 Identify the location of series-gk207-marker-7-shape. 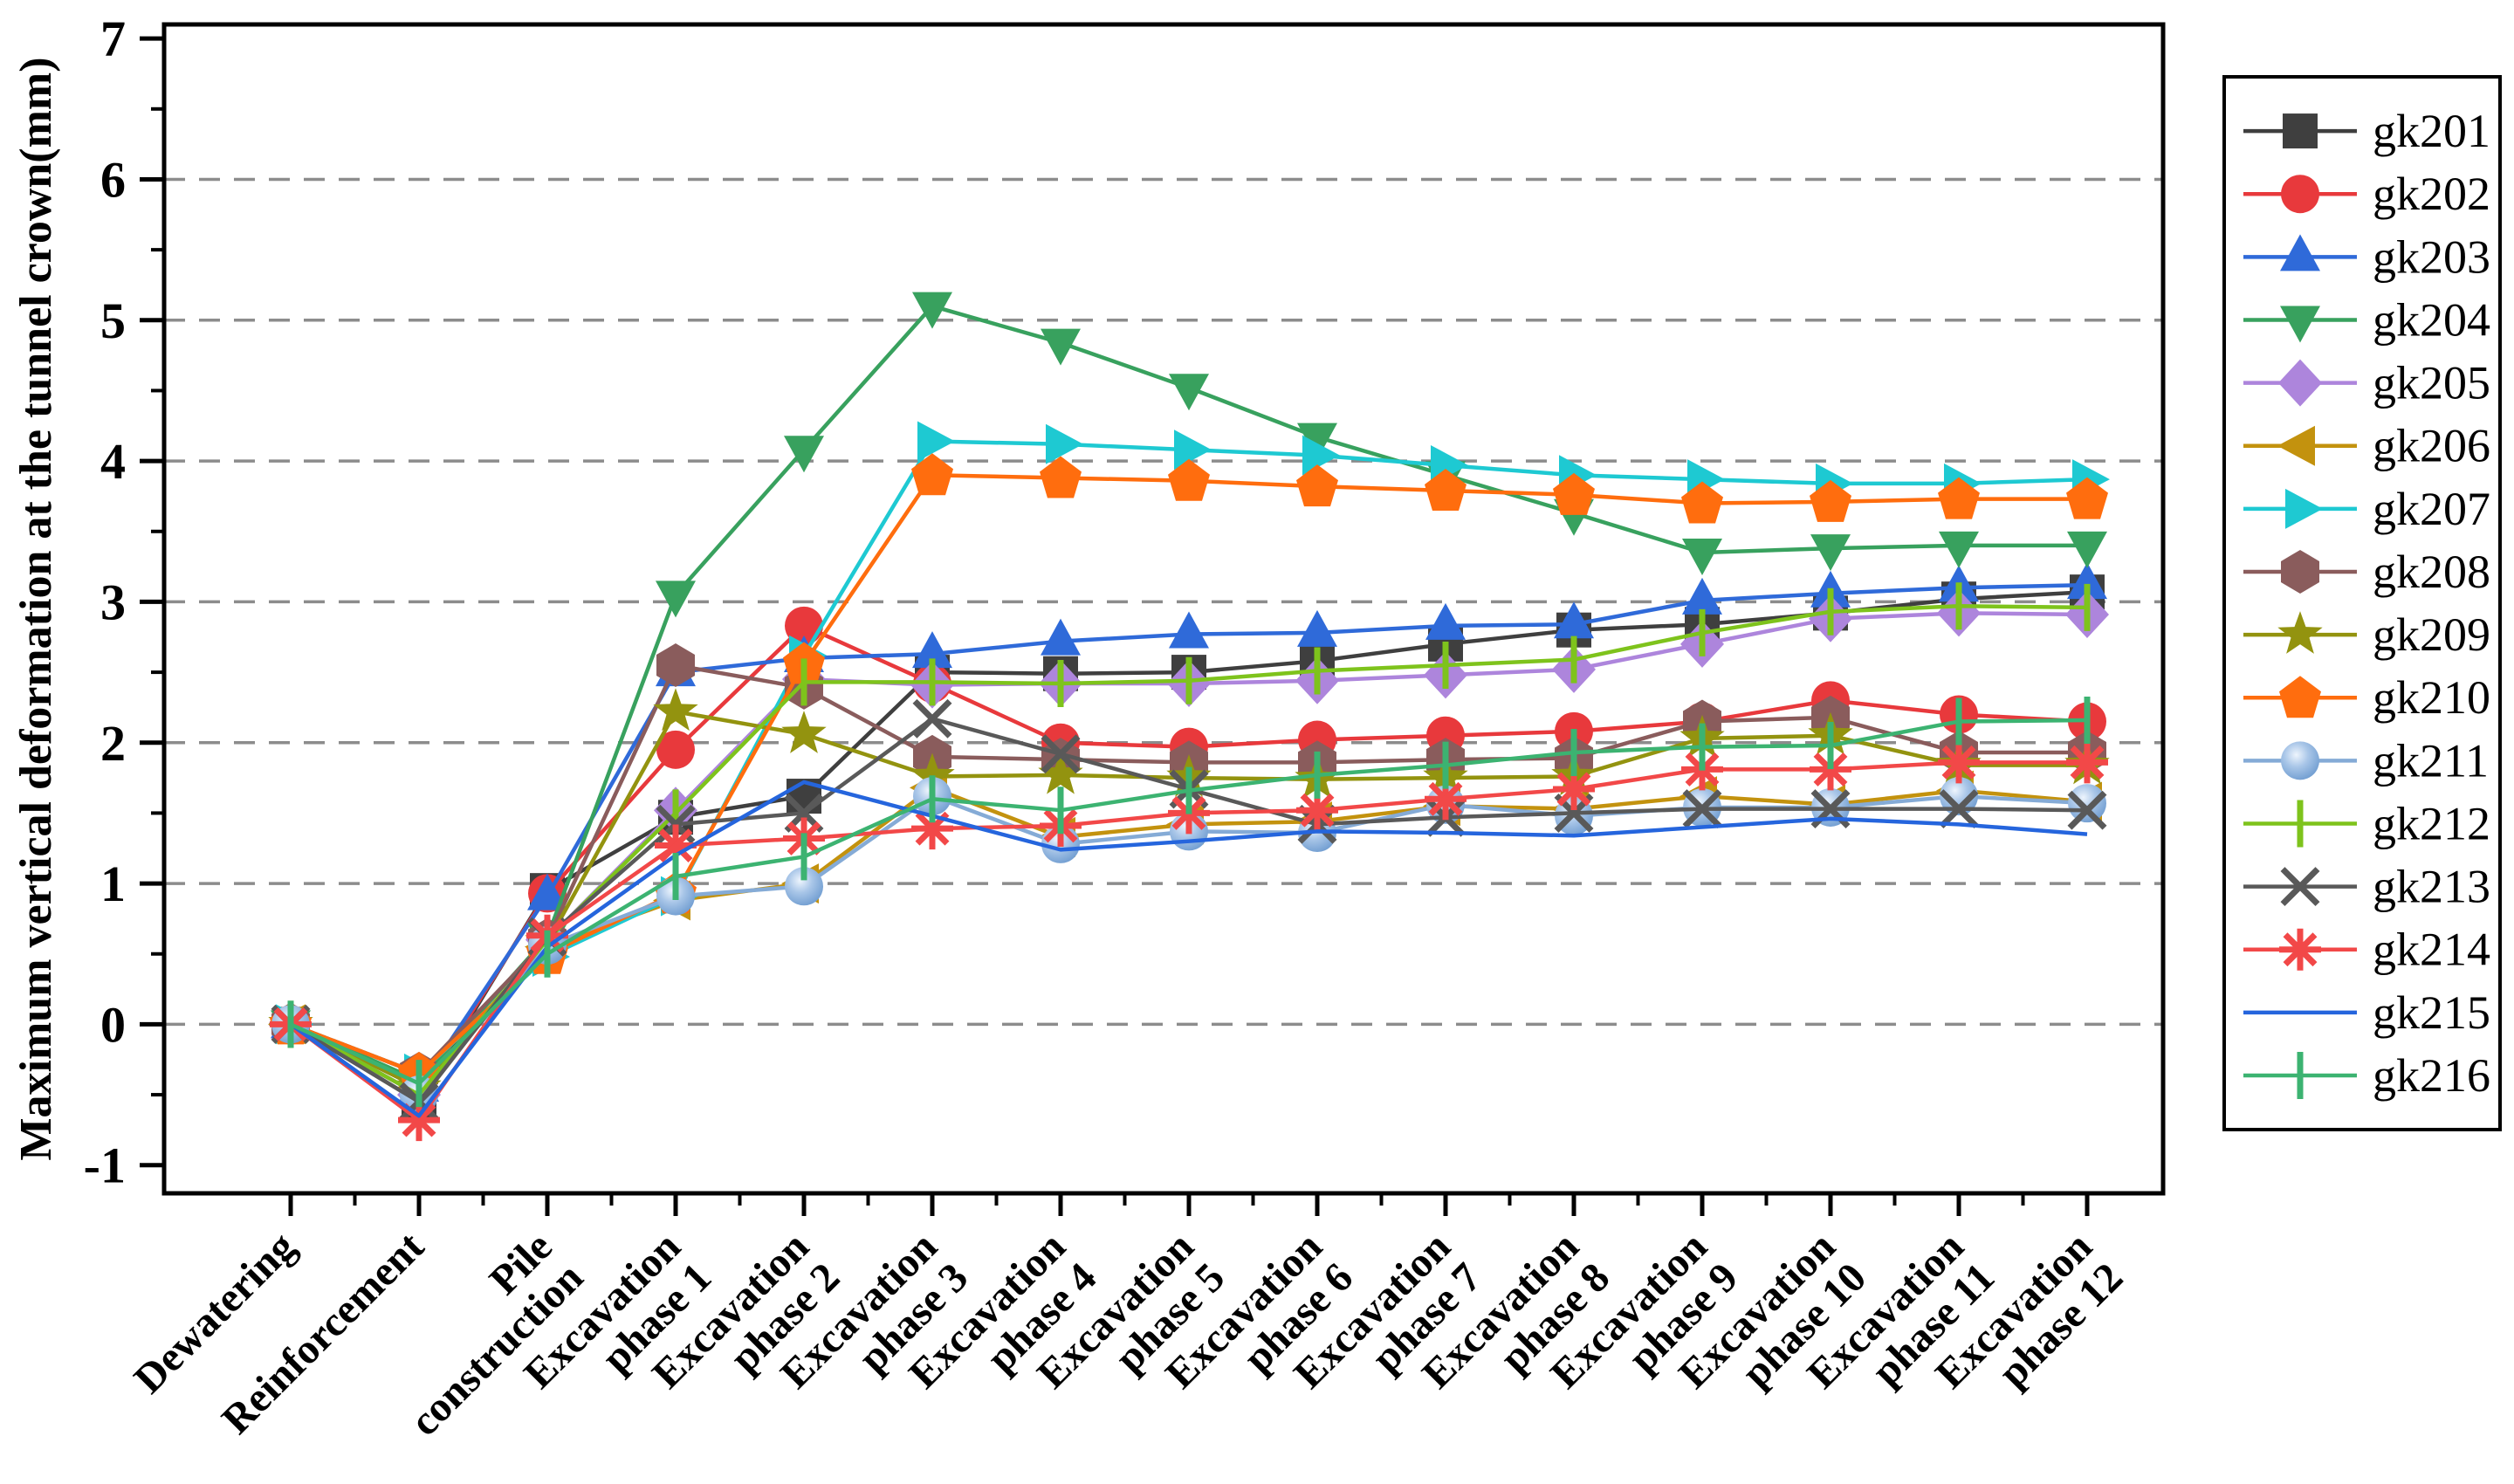
(1193, 450).